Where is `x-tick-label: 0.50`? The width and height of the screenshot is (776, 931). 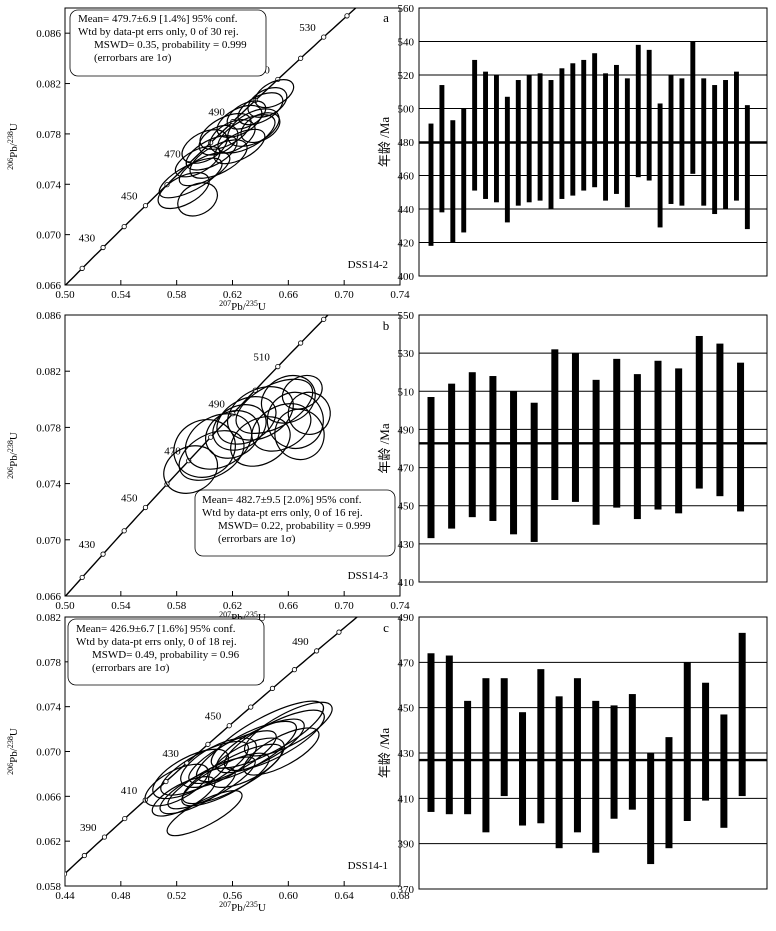 x-tick-label: 0.50 is located at coordinates (65, 295).